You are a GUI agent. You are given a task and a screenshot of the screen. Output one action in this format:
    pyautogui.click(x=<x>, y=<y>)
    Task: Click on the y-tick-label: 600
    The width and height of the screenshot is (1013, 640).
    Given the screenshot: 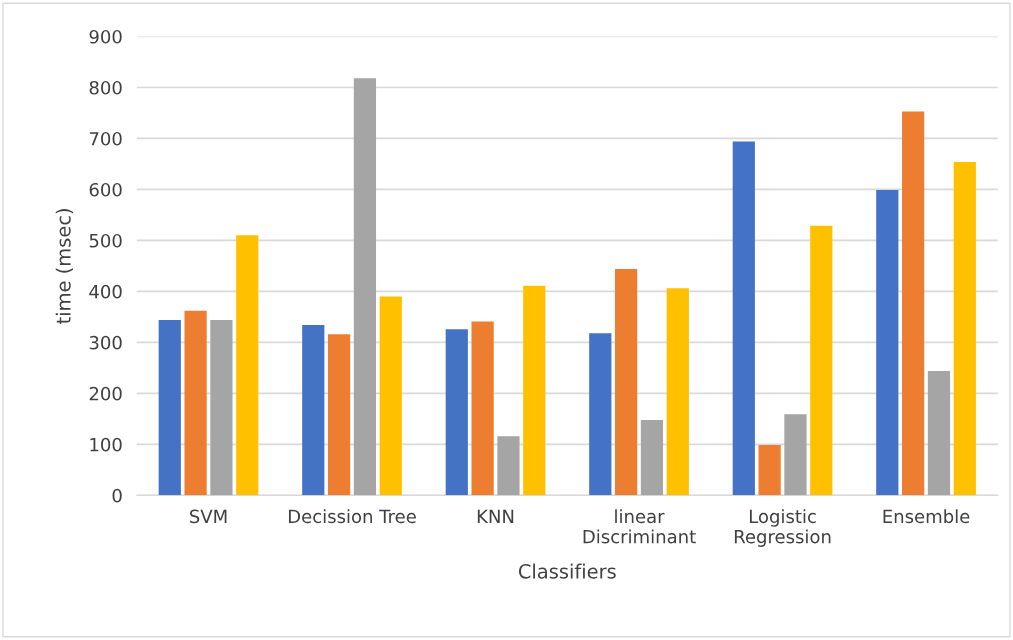 What is the action you would take?
    pyautogui.click(x=105, y=189)
    